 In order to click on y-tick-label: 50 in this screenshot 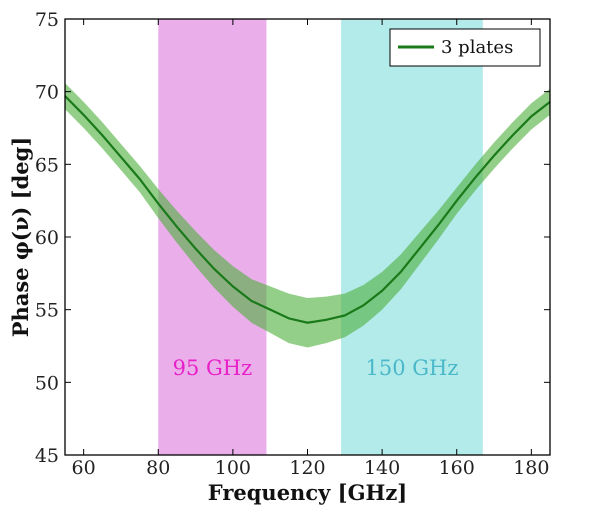, I will do `click(47, 383)`.